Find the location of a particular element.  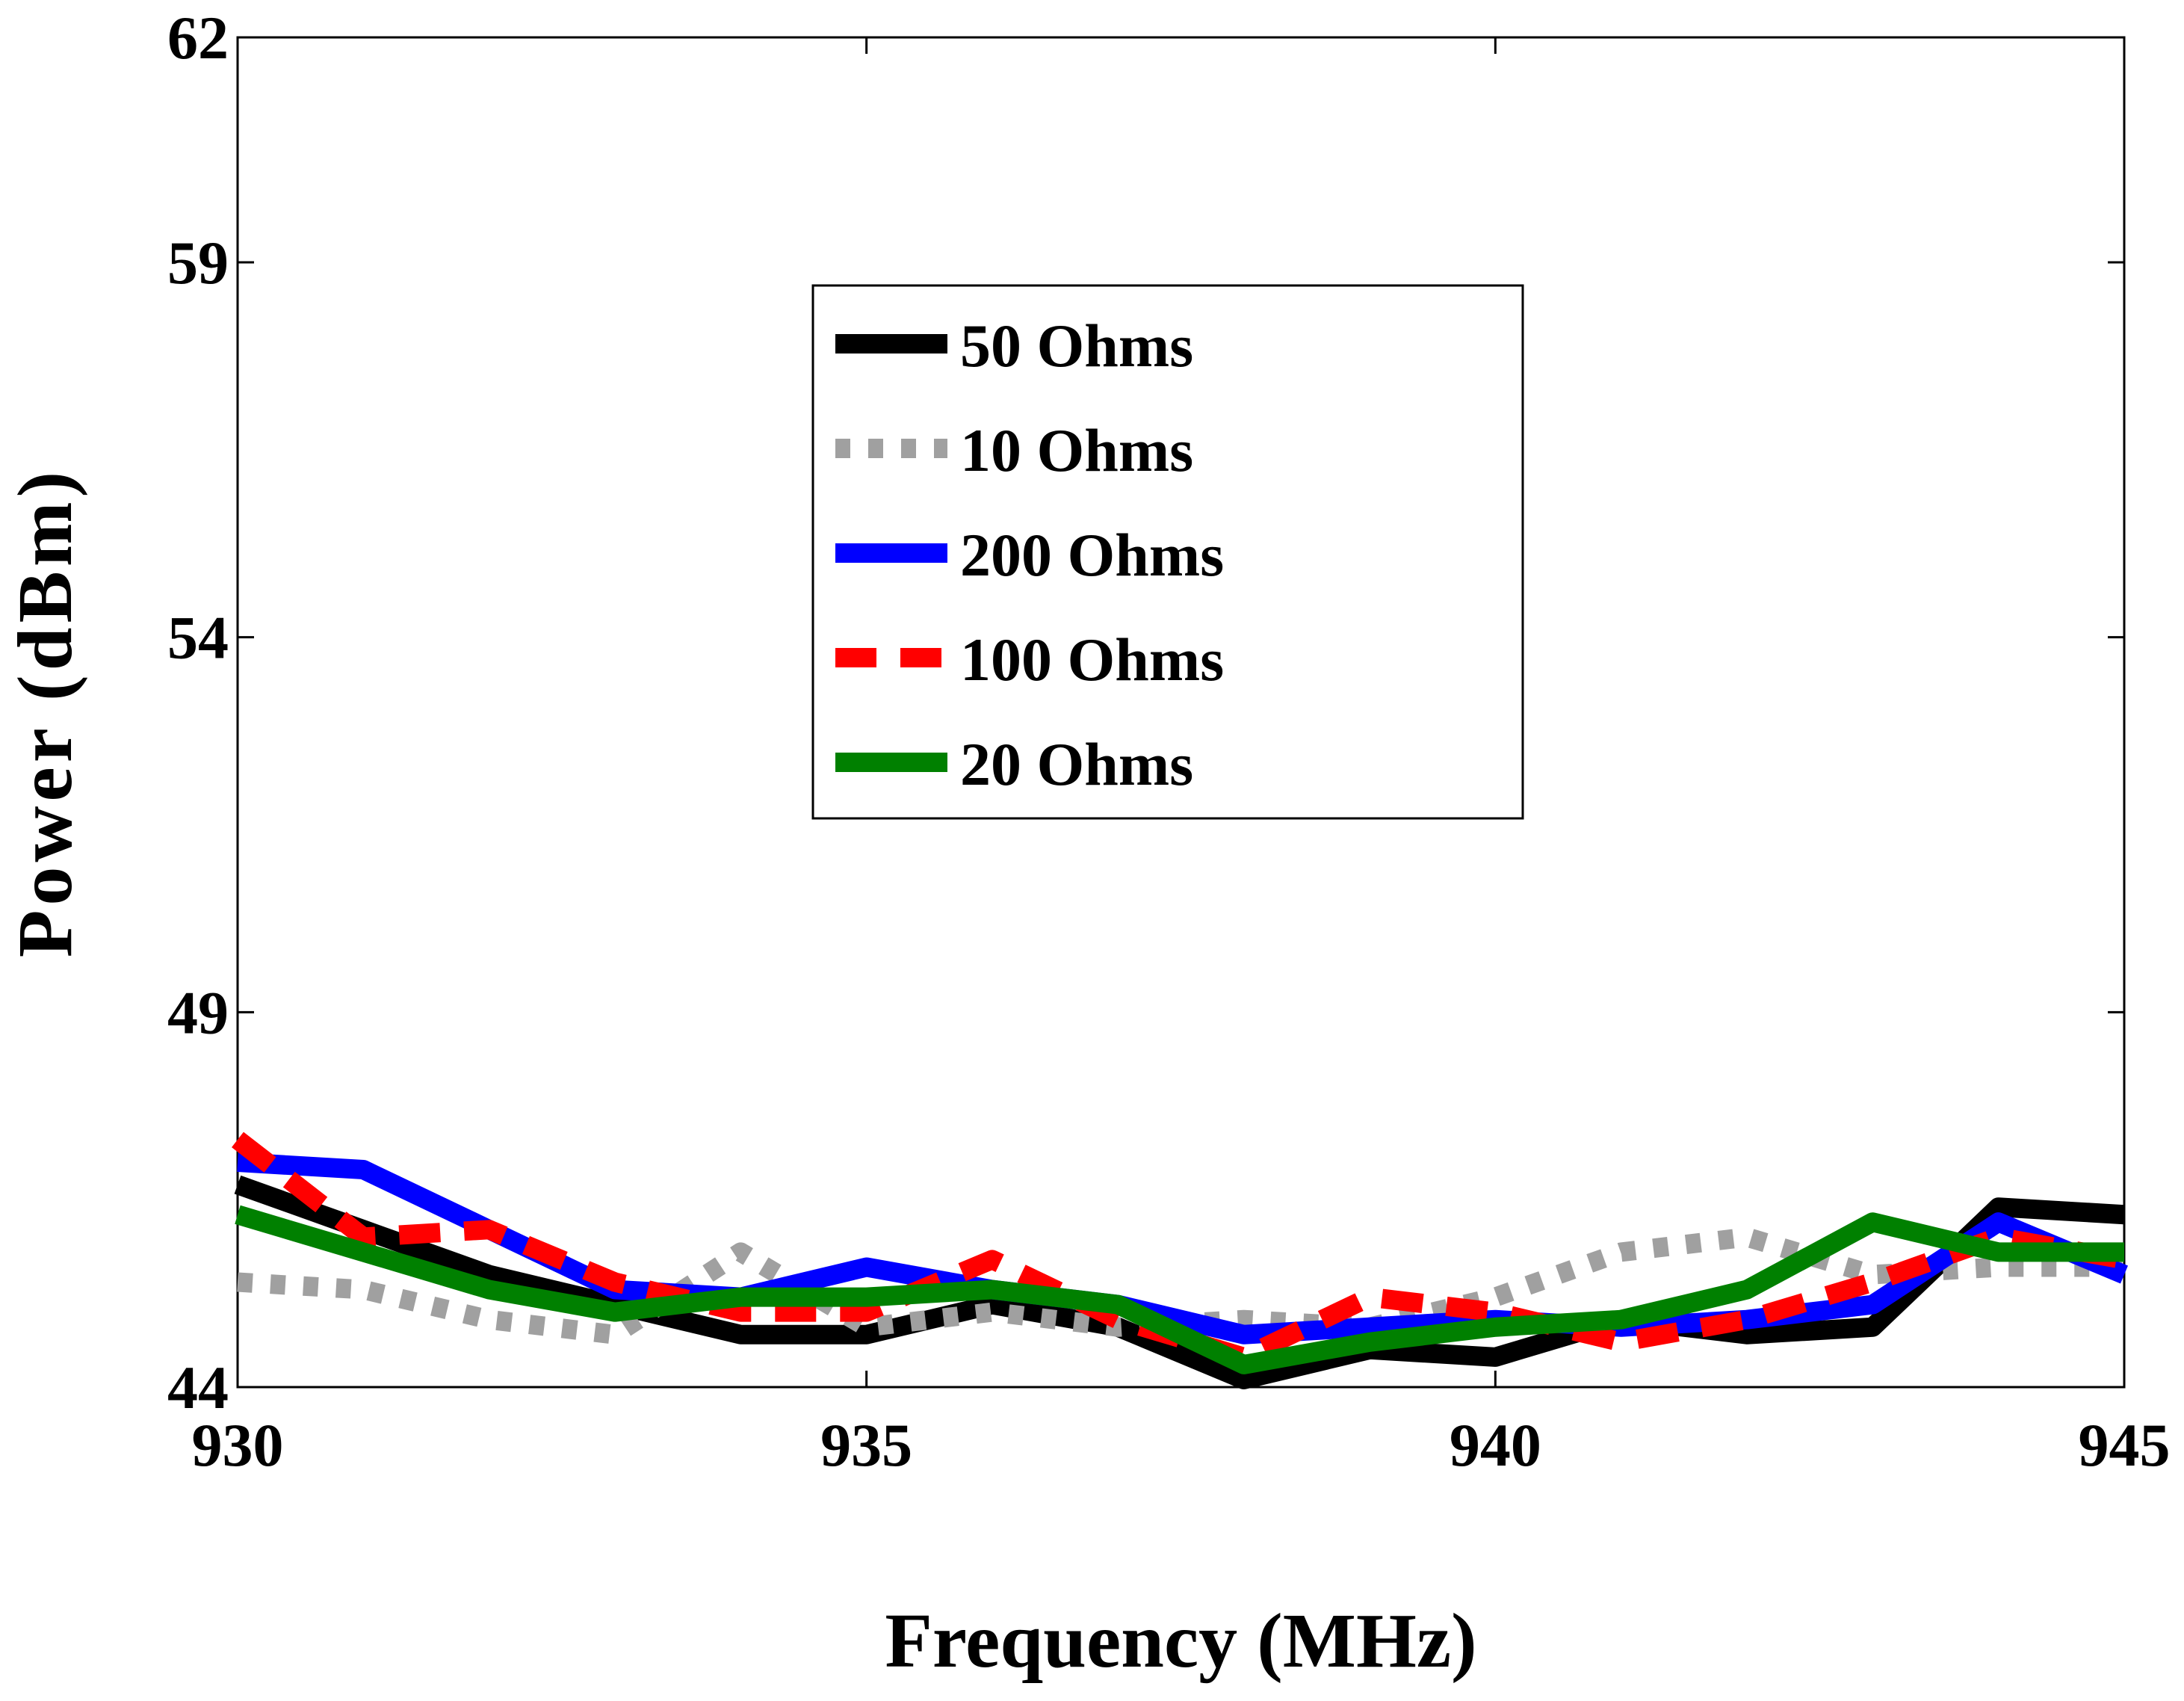

legend-label: 100 Ohms is located at coordinates (1092, 660).